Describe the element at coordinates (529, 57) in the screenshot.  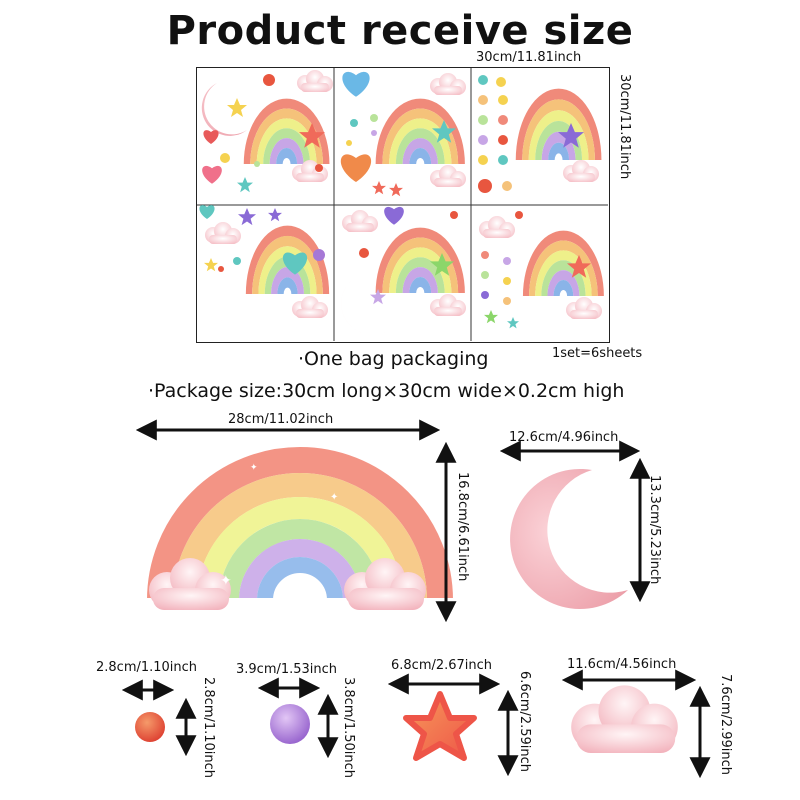
I see `sheet-width-label: 30cm/11.81inch` at that location.